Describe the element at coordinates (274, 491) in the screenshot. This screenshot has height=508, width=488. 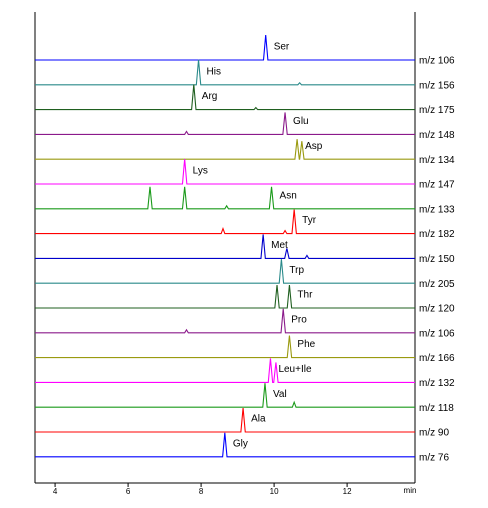
I see `x-tick-label: 10` at that location.